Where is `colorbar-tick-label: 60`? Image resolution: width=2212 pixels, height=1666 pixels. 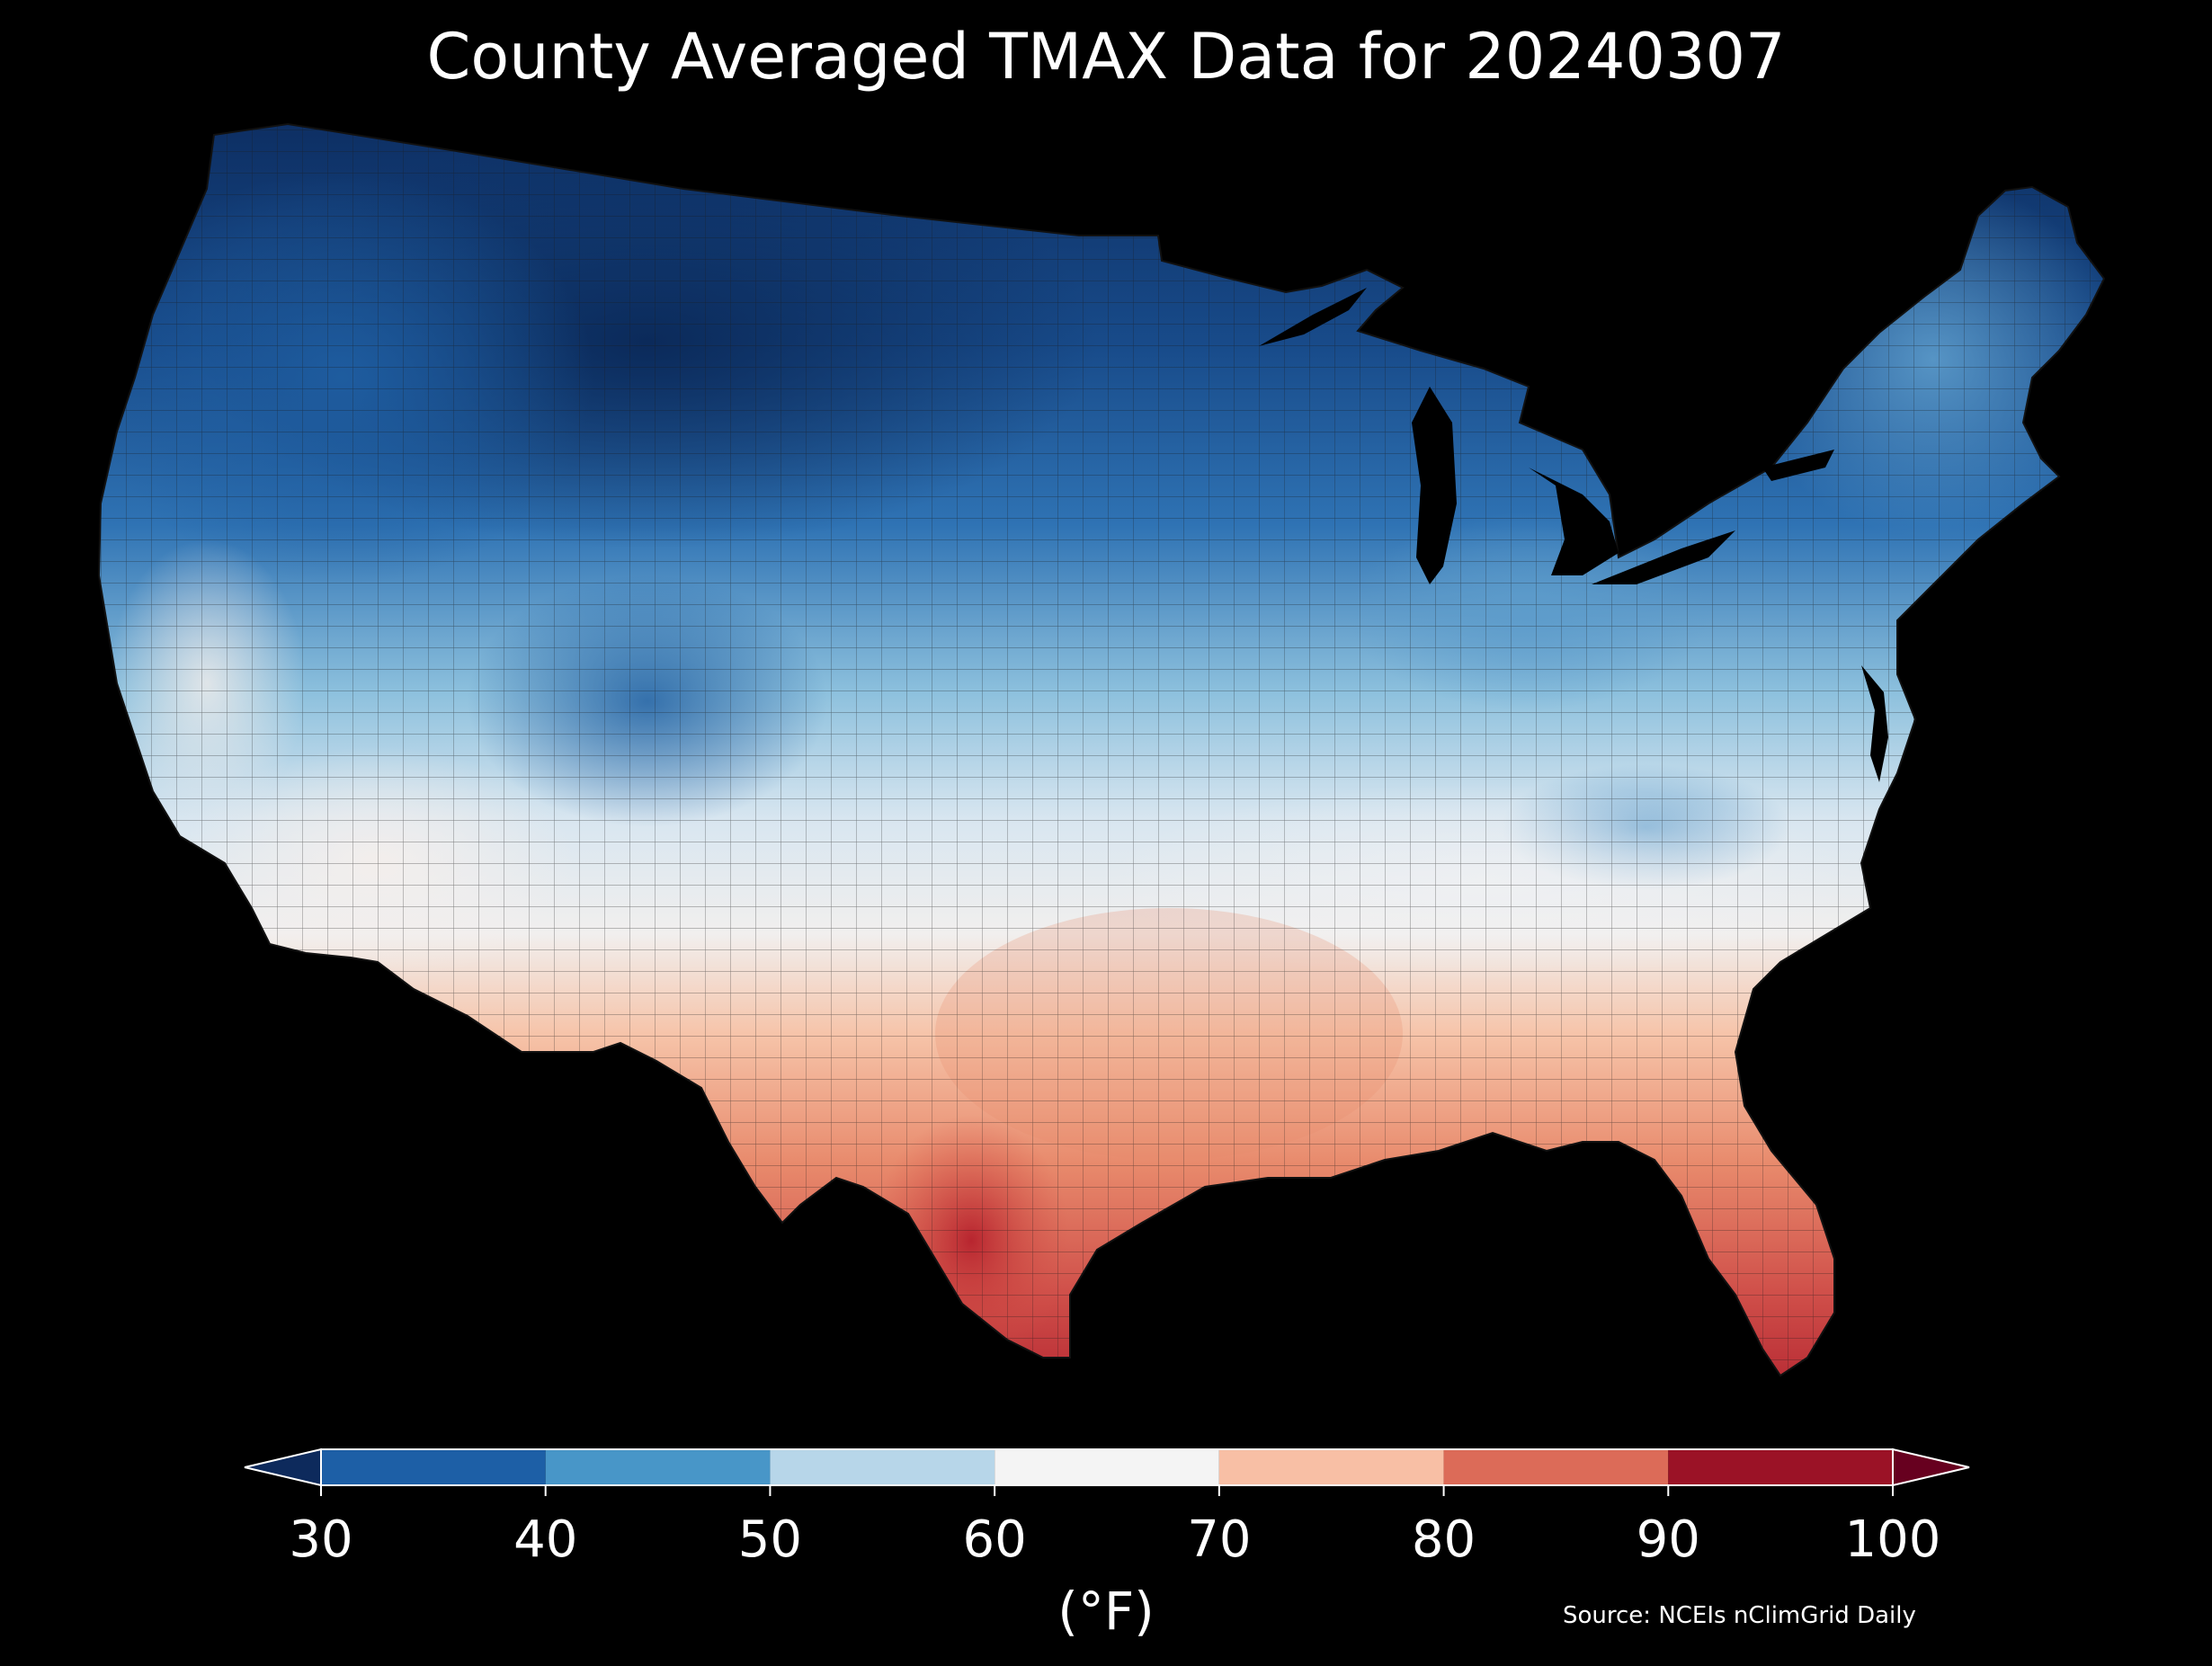
colorbar-tick-label: 60 is located at coordinates (994, 1540).